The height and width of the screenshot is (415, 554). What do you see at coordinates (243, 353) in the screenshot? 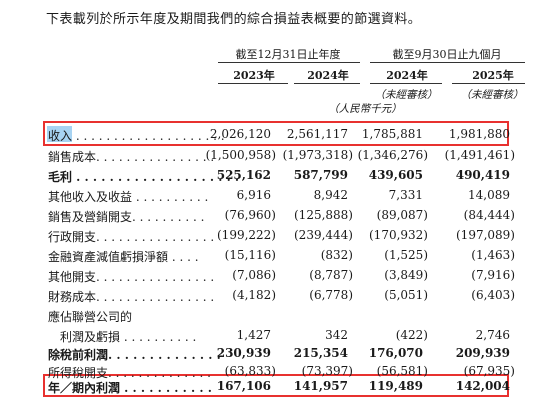
I see `cell-2023: 230,939` at bounding box center [243, 353].